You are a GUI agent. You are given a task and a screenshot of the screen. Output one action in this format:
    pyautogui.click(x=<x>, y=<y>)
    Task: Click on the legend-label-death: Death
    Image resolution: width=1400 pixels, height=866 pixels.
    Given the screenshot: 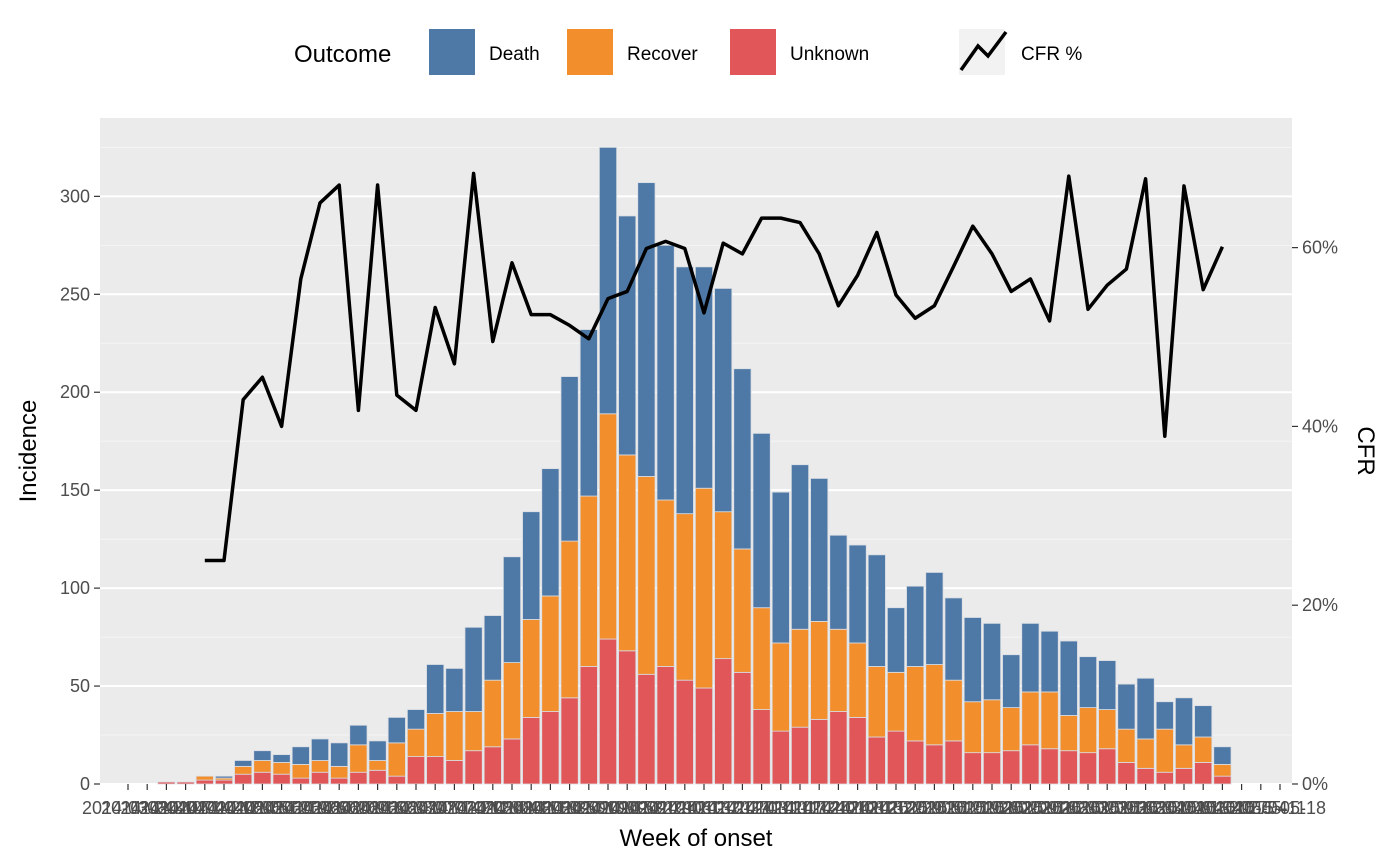 What is the action you would take?
    pyautogui.click(x=514, y=54)
    